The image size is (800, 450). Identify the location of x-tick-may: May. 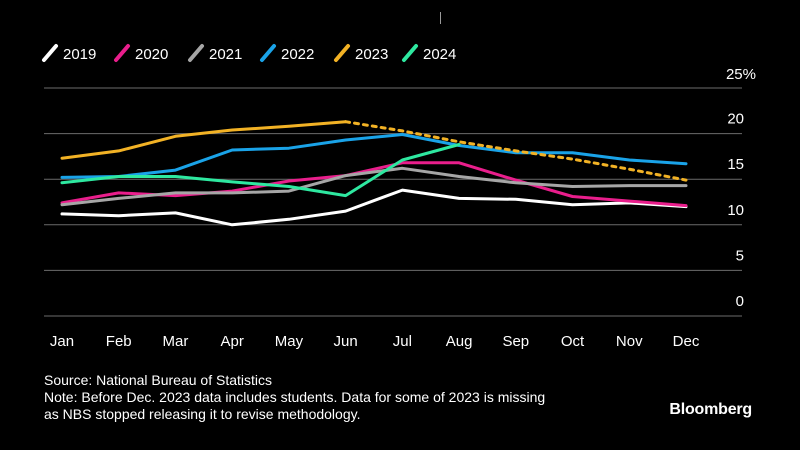
(289, 341).